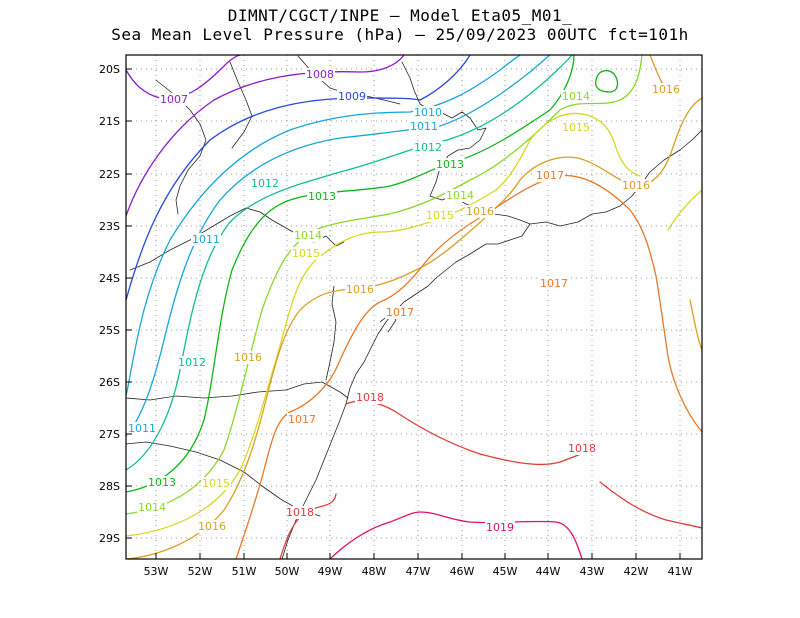  What do you see at coordinates (156, 571) in the screenshot?
I see `lon-label: 53W` at bounding box center [156, 571].